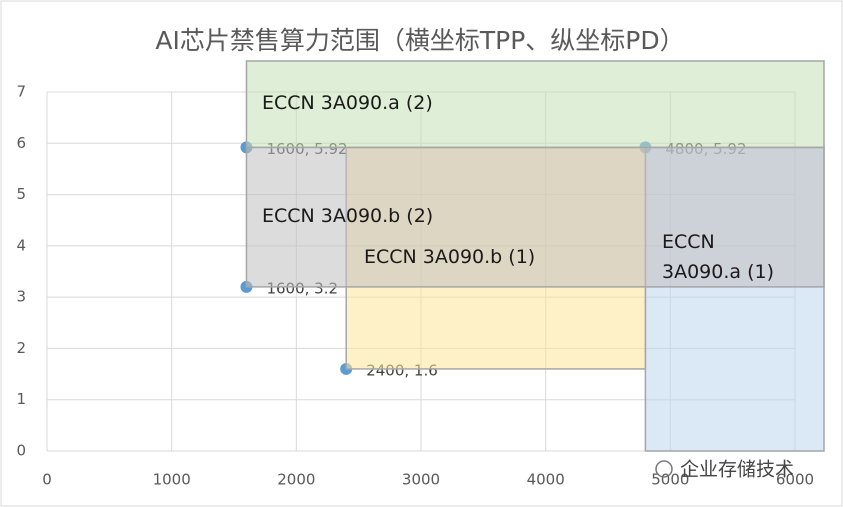 This screenshot has height=507, width=843. What do you see at coordinates (795, 480) in the screenshot?
I see `x-tick-label: 6000` at bounding box center [795, 480].